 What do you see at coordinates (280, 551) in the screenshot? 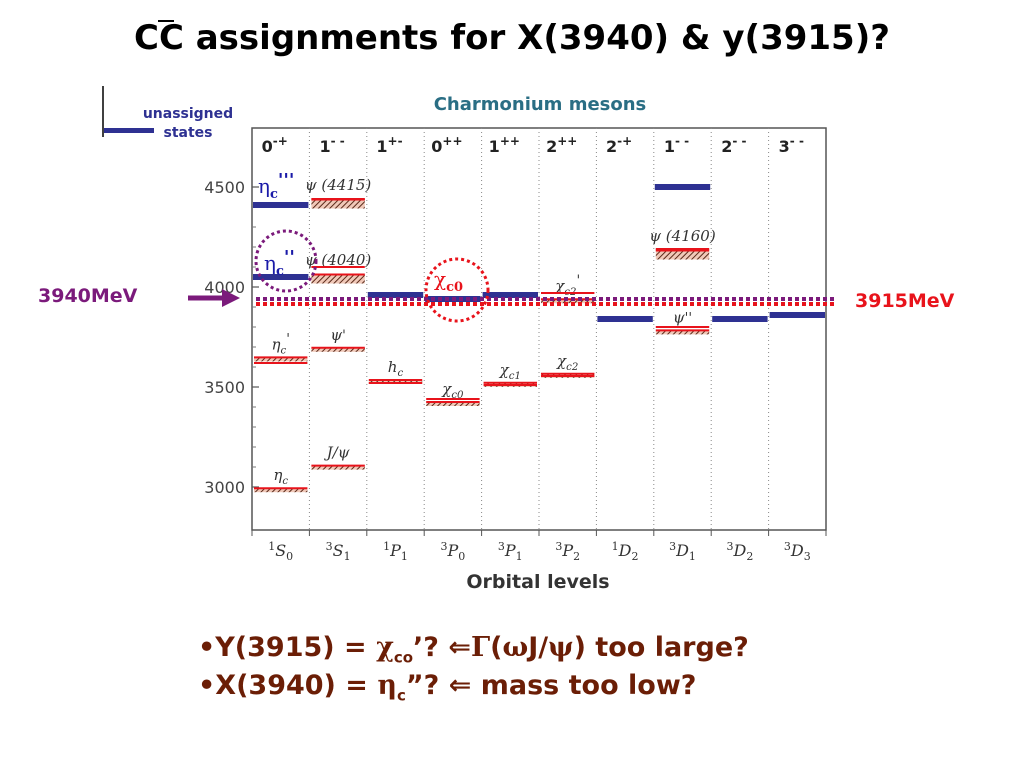
I see `orbital-label: 1S0` at bounding box center [280, 551].